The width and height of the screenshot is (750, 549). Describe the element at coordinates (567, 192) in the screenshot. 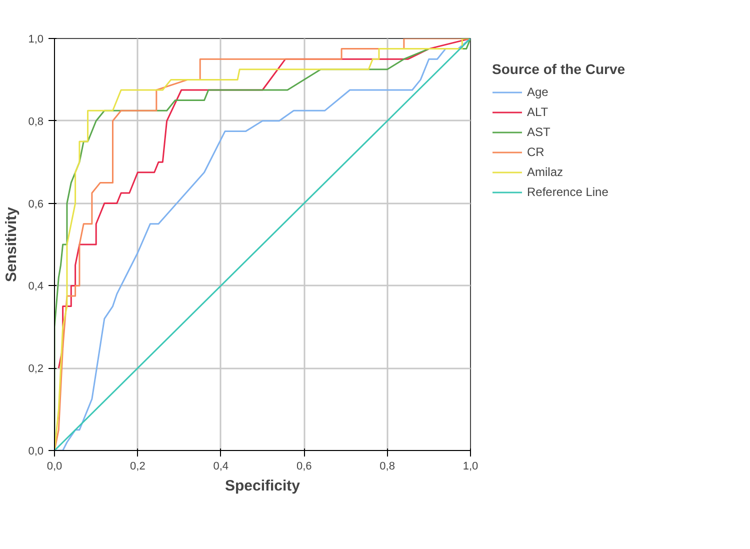

I see `legend-label: Reference Line` at that location.